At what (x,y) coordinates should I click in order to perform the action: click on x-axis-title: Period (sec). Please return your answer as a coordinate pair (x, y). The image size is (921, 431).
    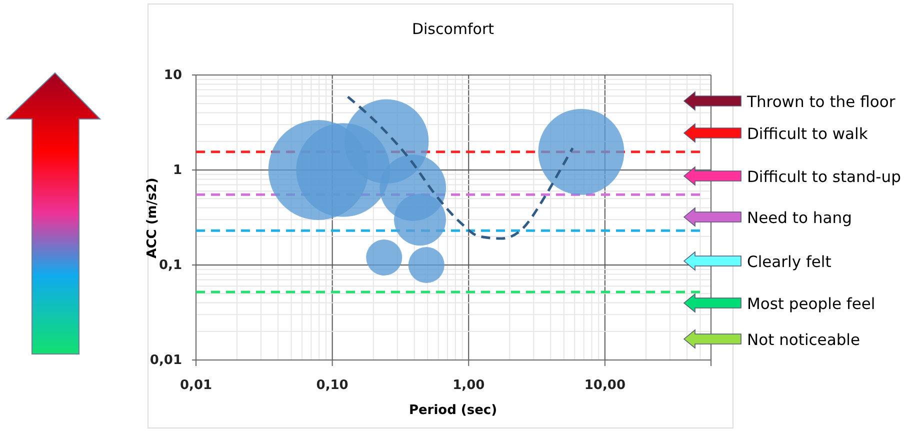
    Looking at the image, I should click on (453, 410).